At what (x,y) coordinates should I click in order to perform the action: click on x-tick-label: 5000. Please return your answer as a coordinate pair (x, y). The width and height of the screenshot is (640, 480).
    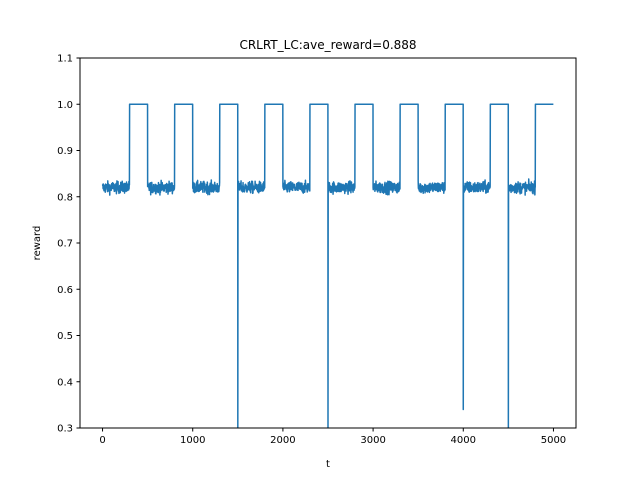
    Looking at the image, I should click on (553, 440).